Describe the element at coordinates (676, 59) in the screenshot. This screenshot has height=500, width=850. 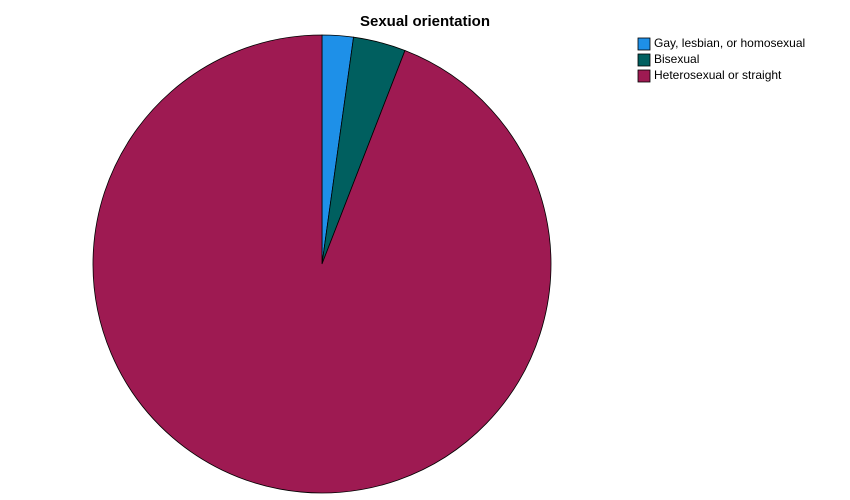
I see `legend-label: Bisexual` at that location.